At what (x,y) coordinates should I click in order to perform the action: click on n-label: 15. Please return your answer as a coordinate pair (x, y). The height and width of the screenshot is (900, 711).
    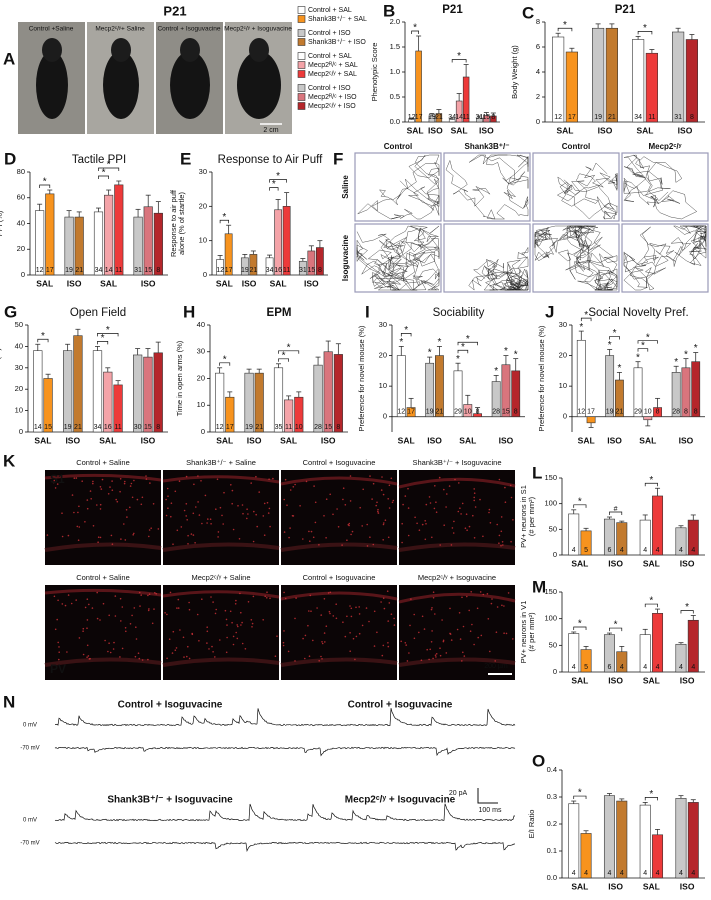
    Looking at the image, I should click on (48, 427).